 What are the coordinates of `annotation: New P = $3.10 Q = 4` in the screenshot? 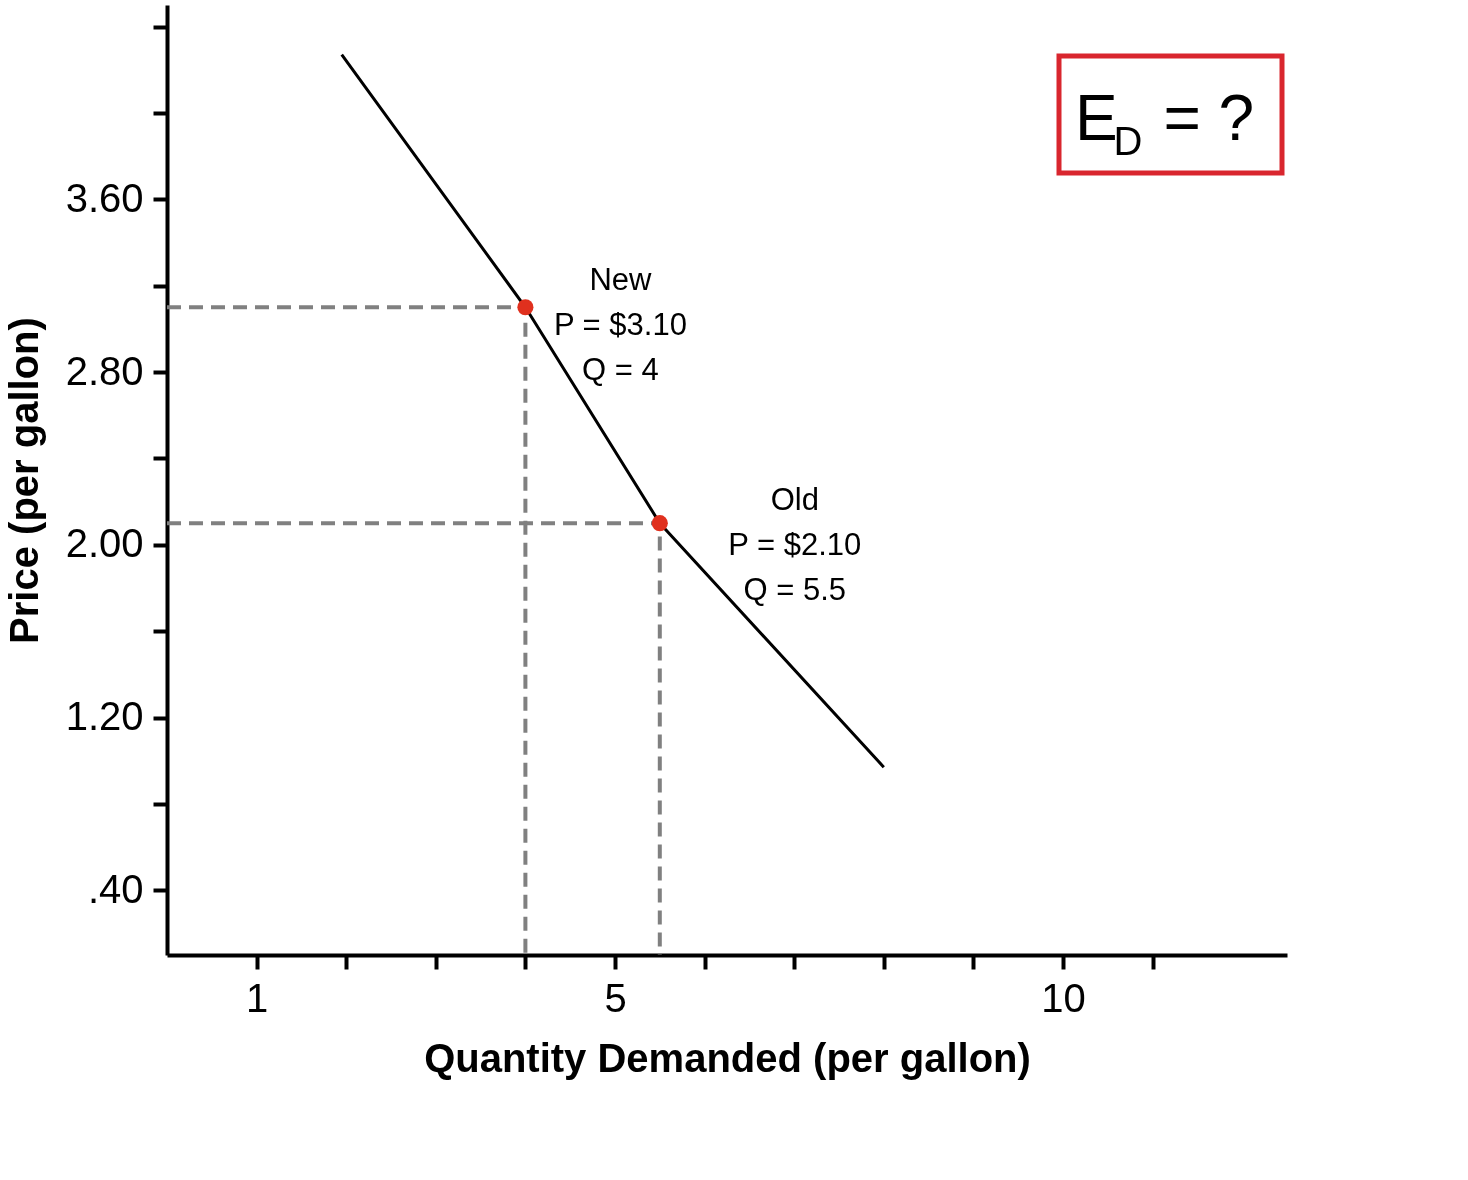 It's located at (620, 325).